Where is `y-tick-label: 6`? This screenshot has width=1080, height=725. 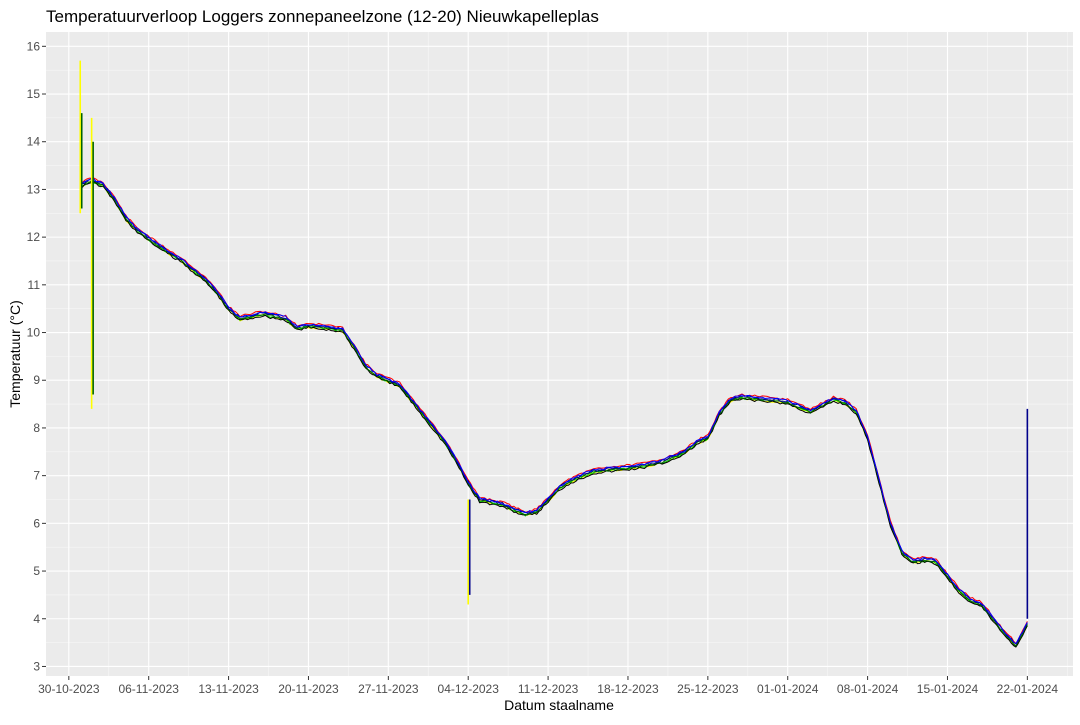
y-tick-label: 6 is located at coordinates (36, 523).